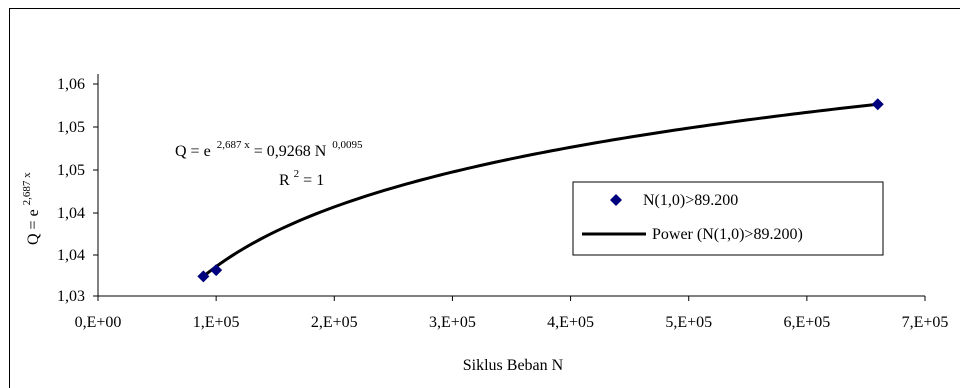 This screenshot has height=388, width=961. I want to click on y-axis-label-exponent: 2,687 x, so click(27, 189).